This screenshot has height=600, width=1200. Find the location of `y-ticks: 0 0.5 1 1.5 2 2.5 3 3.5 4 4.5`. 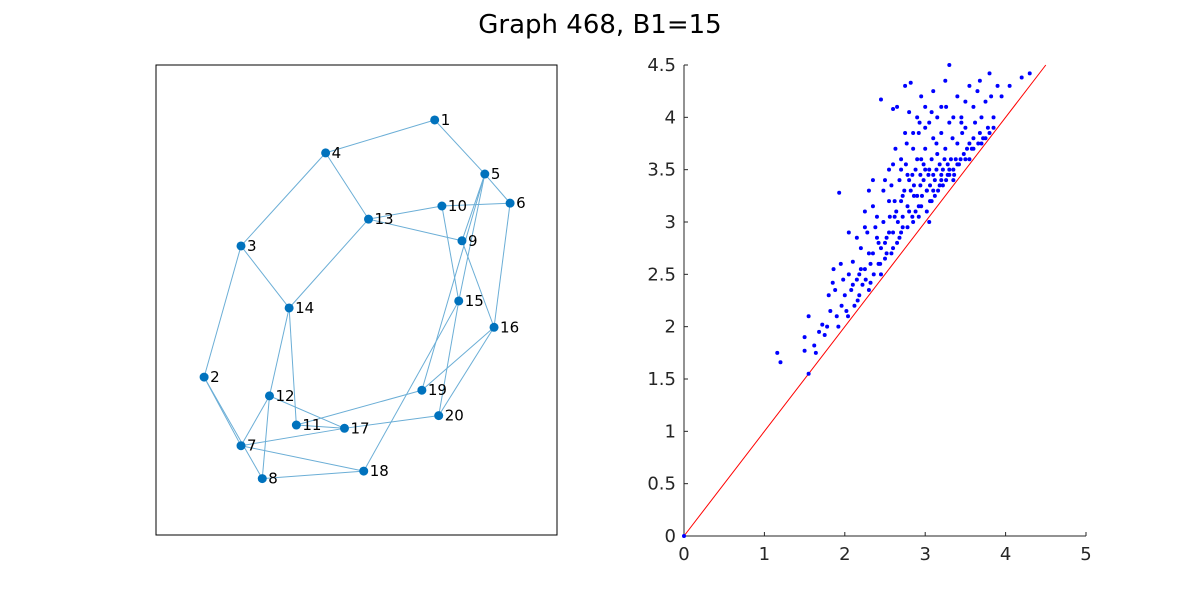

y-ticks: 0 0.5 1 1.5 2 2.5 3 3.5 4 4.5 is located at coordinates (667, 301).